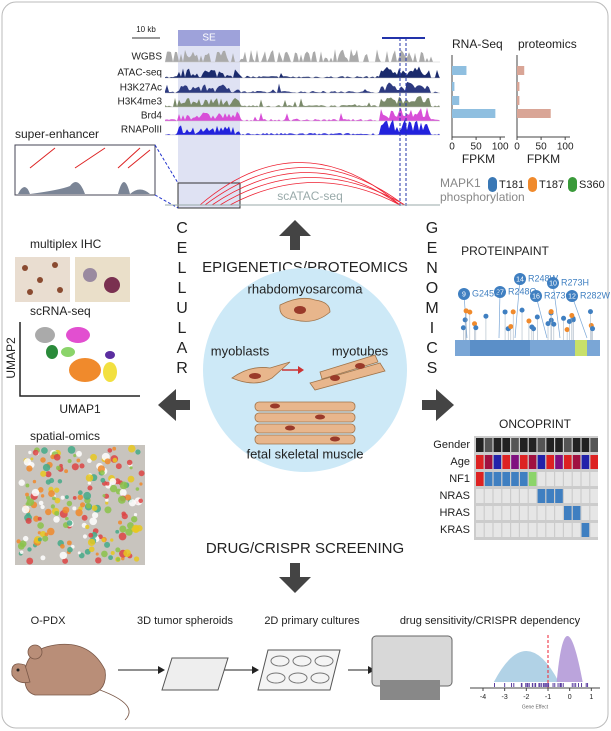 The height and width of the screenshot is (731, 611). Describe the element at coordinates (141, 88) in the screenshot. I see `track-label: H3K27Ac` at that location.